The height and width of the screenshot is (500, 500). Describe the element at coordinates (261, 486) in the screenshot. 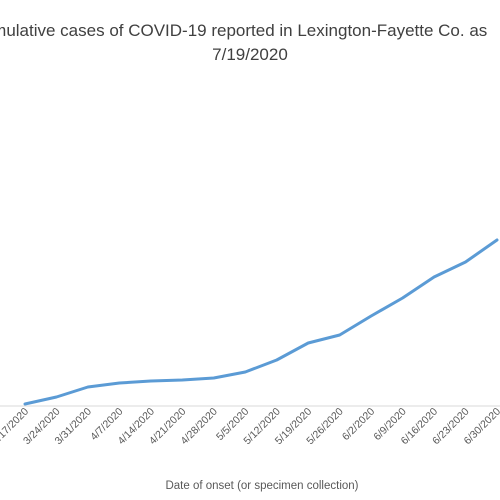

I see `x-axis-title: Date of onset (or specimen collection)` at that location.